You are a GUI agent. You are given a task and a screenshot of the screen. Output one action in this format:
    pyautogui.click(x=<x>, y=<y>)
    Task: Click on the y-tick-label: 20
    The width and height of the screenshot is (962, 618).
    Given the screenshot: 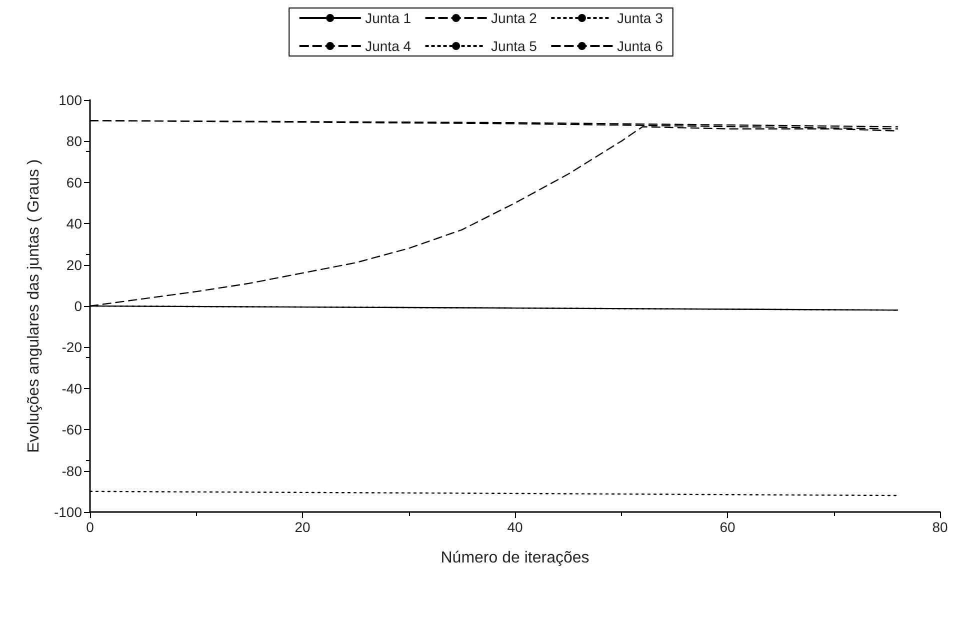 What is the action you would take?
    pyautogui.click(x=74, y=264)
    